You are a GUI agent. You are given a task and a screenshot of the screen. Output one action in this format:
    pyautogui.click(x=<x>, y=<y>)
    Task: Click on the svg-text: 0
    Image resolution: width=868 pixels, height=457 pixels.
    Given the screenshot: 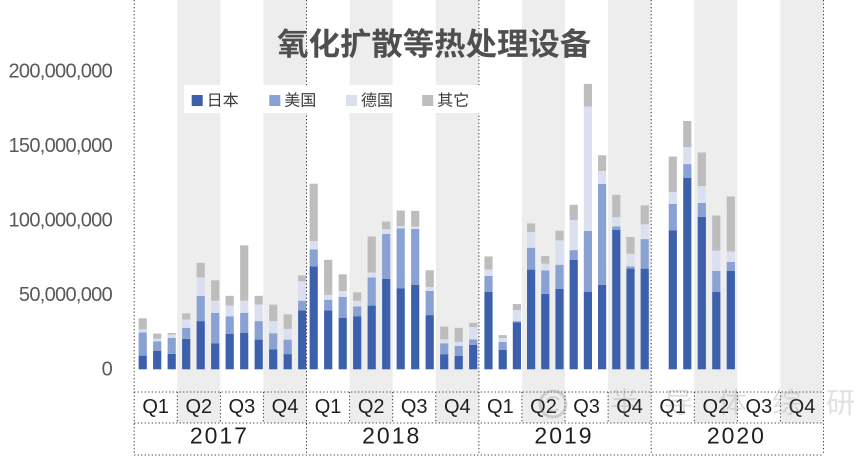 What is the action you would take?
    pyautogui.click(x=107, y=370)
    